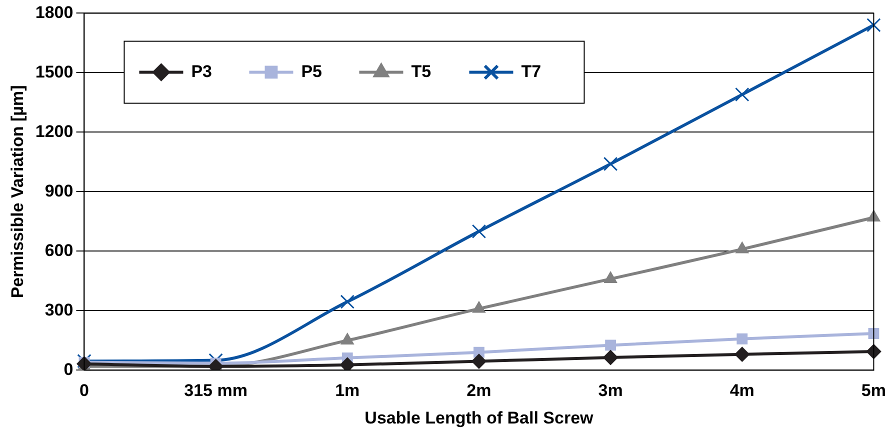 This screenshot has height=437, width=889. What do you see at coordinates (531, 71) in the screenshot?
I see `legend-label: T7` at bounding box center [531, 71].